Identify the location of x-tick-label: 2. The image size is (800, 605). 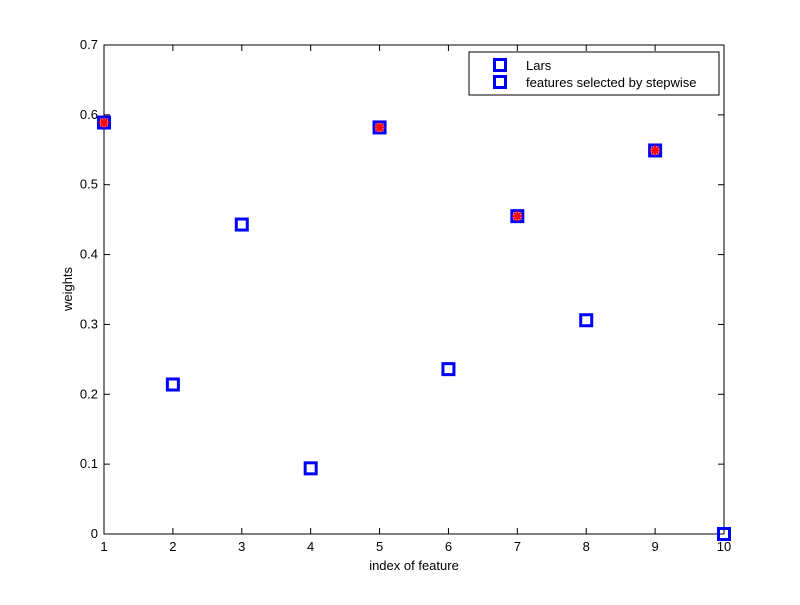
(172, 546).